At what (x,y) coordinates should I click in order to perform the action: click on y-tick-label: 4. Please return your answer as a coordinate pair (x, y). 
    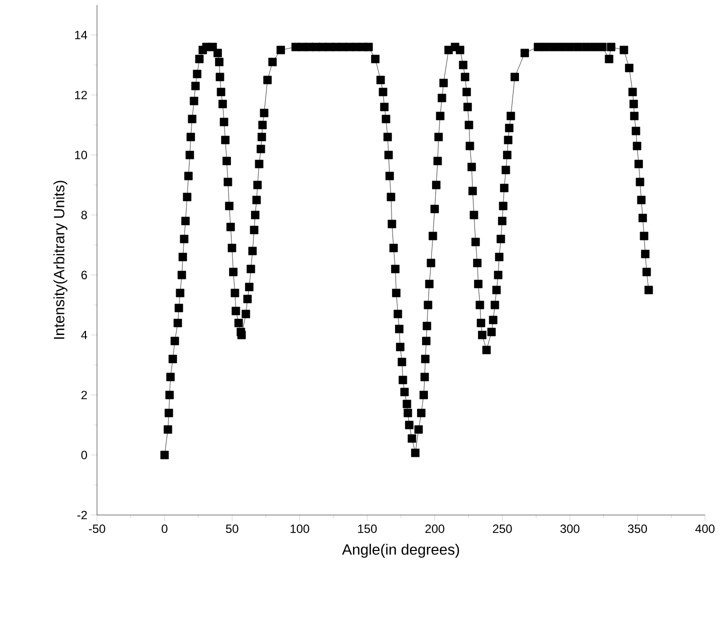
    Looking at the image, I should click on (84, 335).